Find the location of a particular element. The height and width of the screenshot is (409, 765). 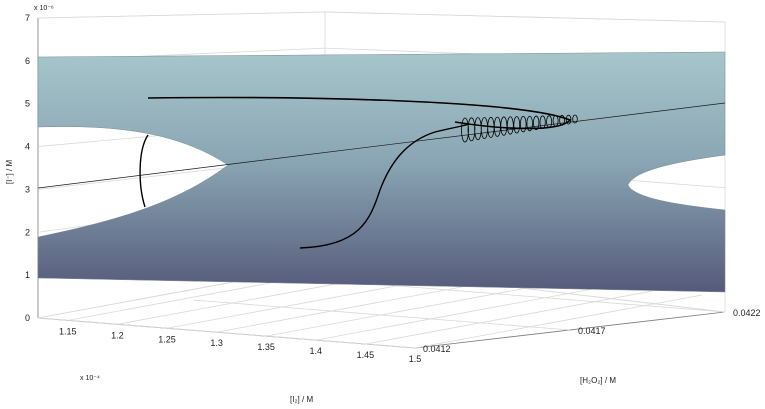

x-axis-label: [I₂] / M is located at coordinates (301, 399).